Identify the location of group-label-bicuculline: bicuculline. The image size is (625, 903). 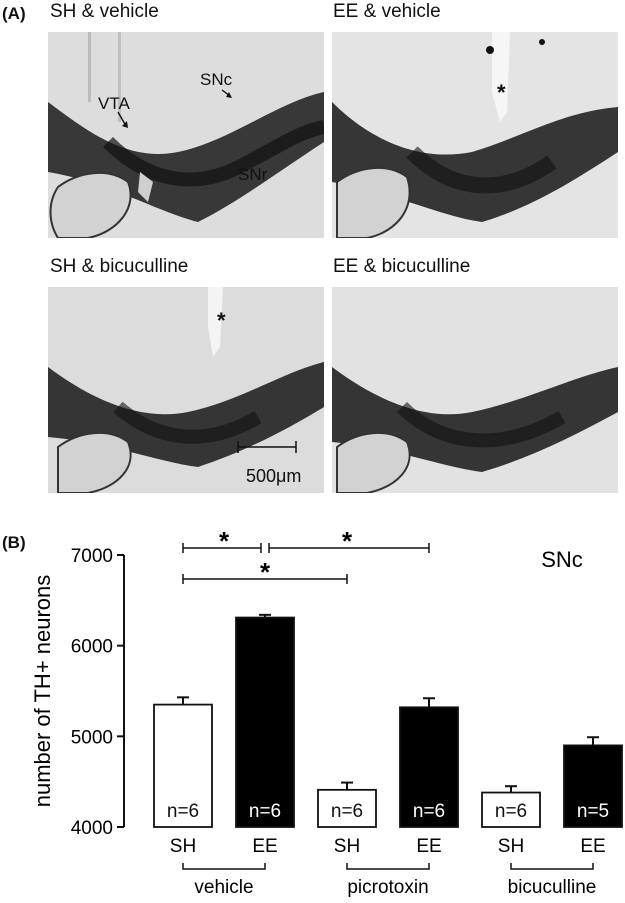
(552, 887).